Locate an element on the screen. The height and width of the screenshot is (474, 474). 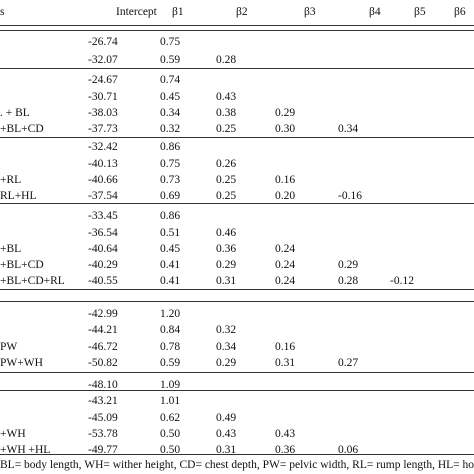
cell-beta2: 0.25 is located at coordinates (226, 196).